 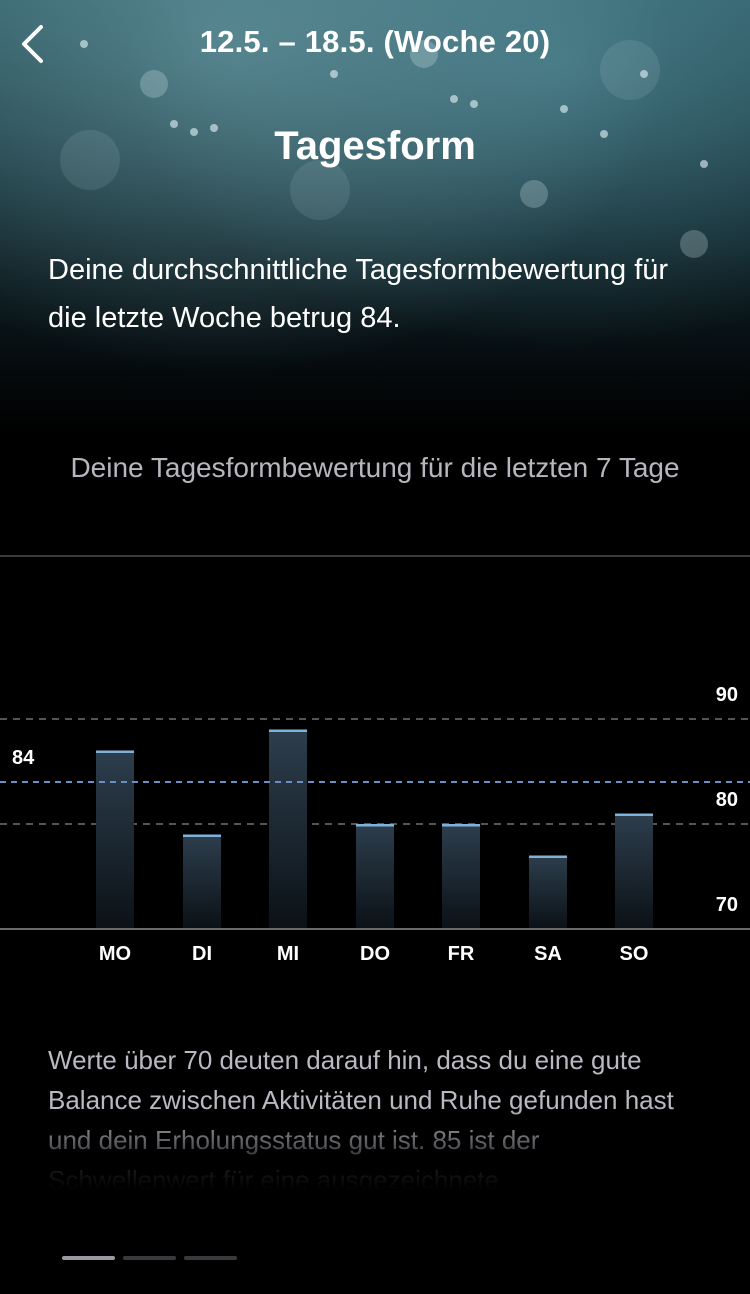 I want to click on x-tick-label: DO, so click(x=375, y=954).